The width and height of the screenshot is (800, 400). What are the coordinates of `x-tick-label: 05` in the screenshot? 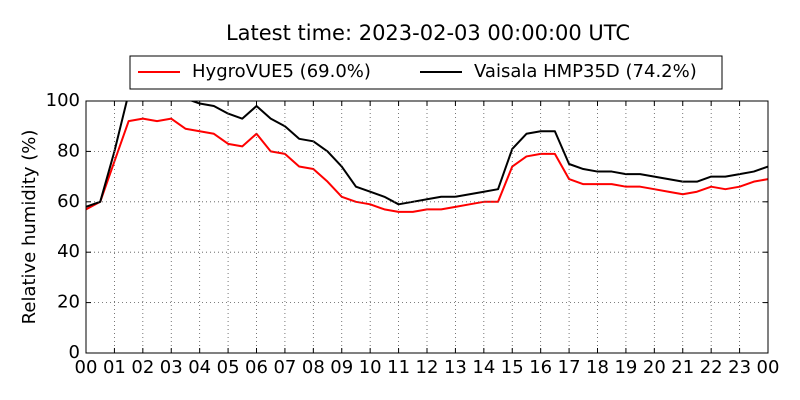 It's located at (228, 367).